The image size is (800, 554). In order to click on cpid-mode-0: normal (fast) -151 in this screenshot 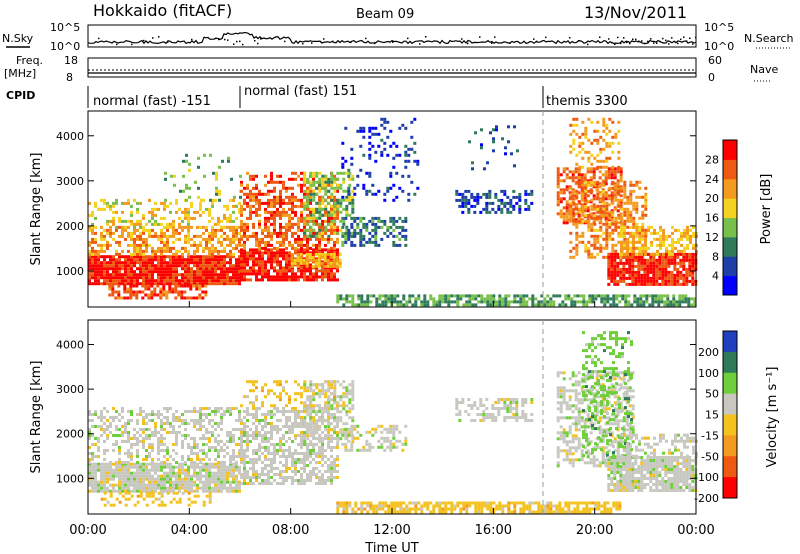, I will do `click(152, 101)`.